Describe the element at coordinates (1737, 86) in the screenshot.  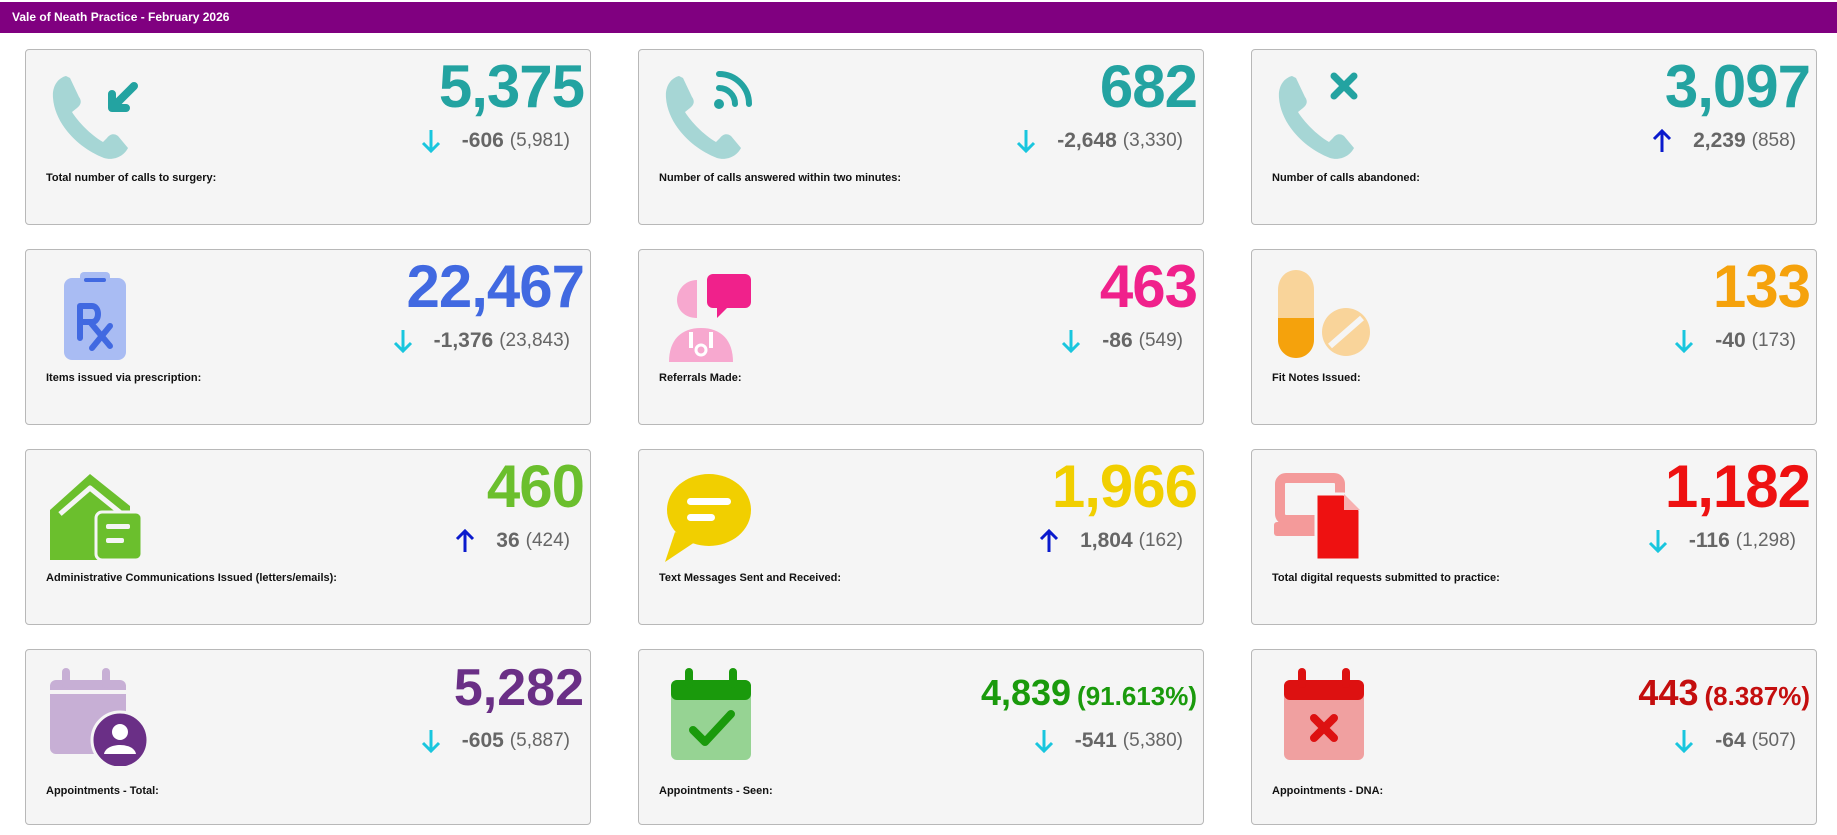
I see `calls-abandoned-value: 3,097` at that location.